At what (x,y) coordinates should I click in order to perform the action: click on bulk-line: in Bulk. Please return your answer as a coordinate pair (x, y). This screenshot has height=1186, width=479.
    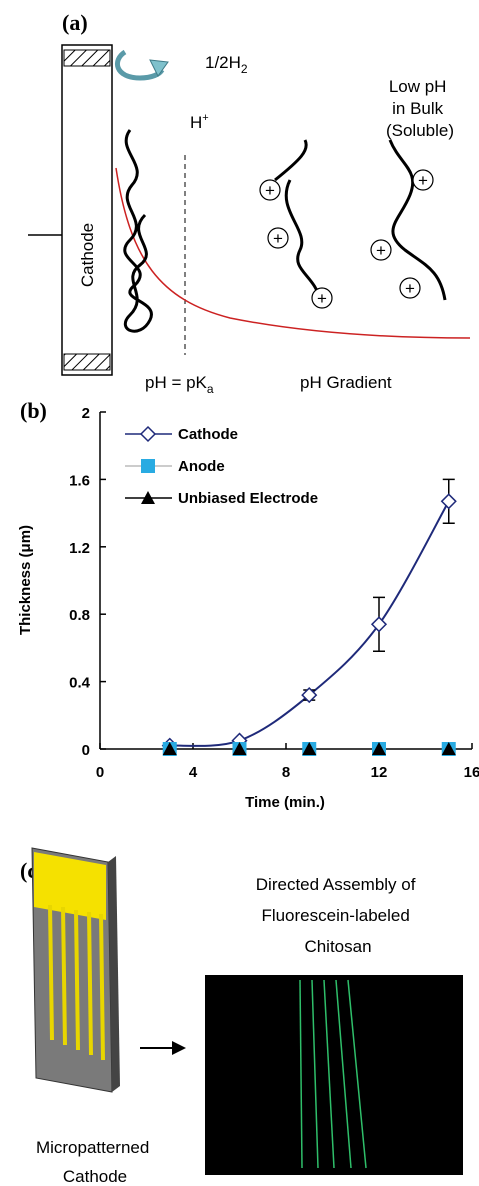
    Looking at the image, I should click on (418, 108).